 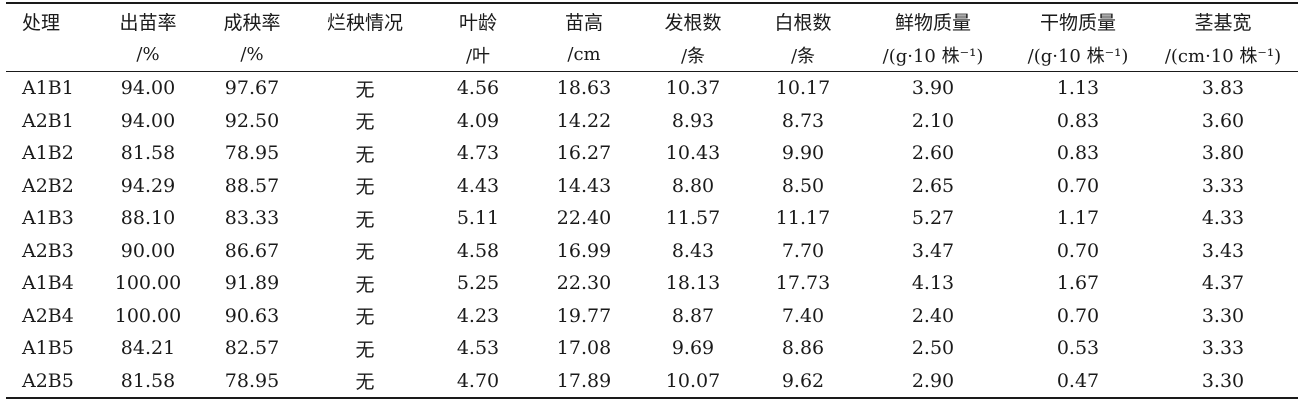 I want to click on table-cell: 17.73, so click(x=803, y=283).